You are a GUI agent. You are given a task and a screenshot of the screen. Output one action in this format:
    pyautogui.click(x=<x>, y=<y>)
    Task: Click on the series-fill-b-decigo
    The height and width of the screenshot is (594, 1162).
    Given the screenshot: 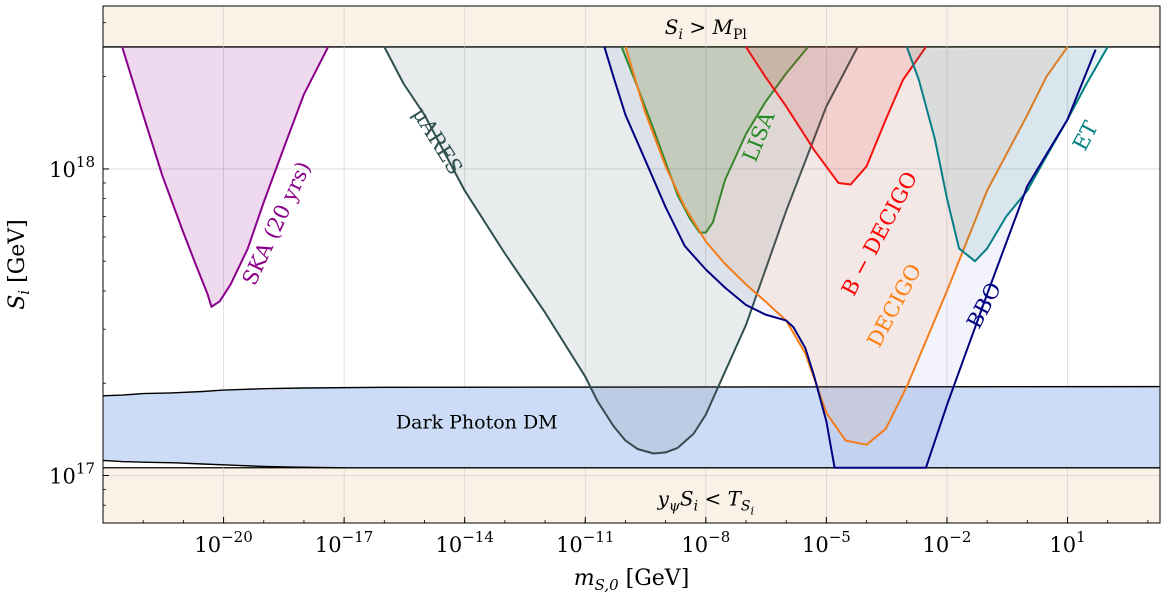 What is the action you would take?
    pyautogui.click(x=836, y=115)
    